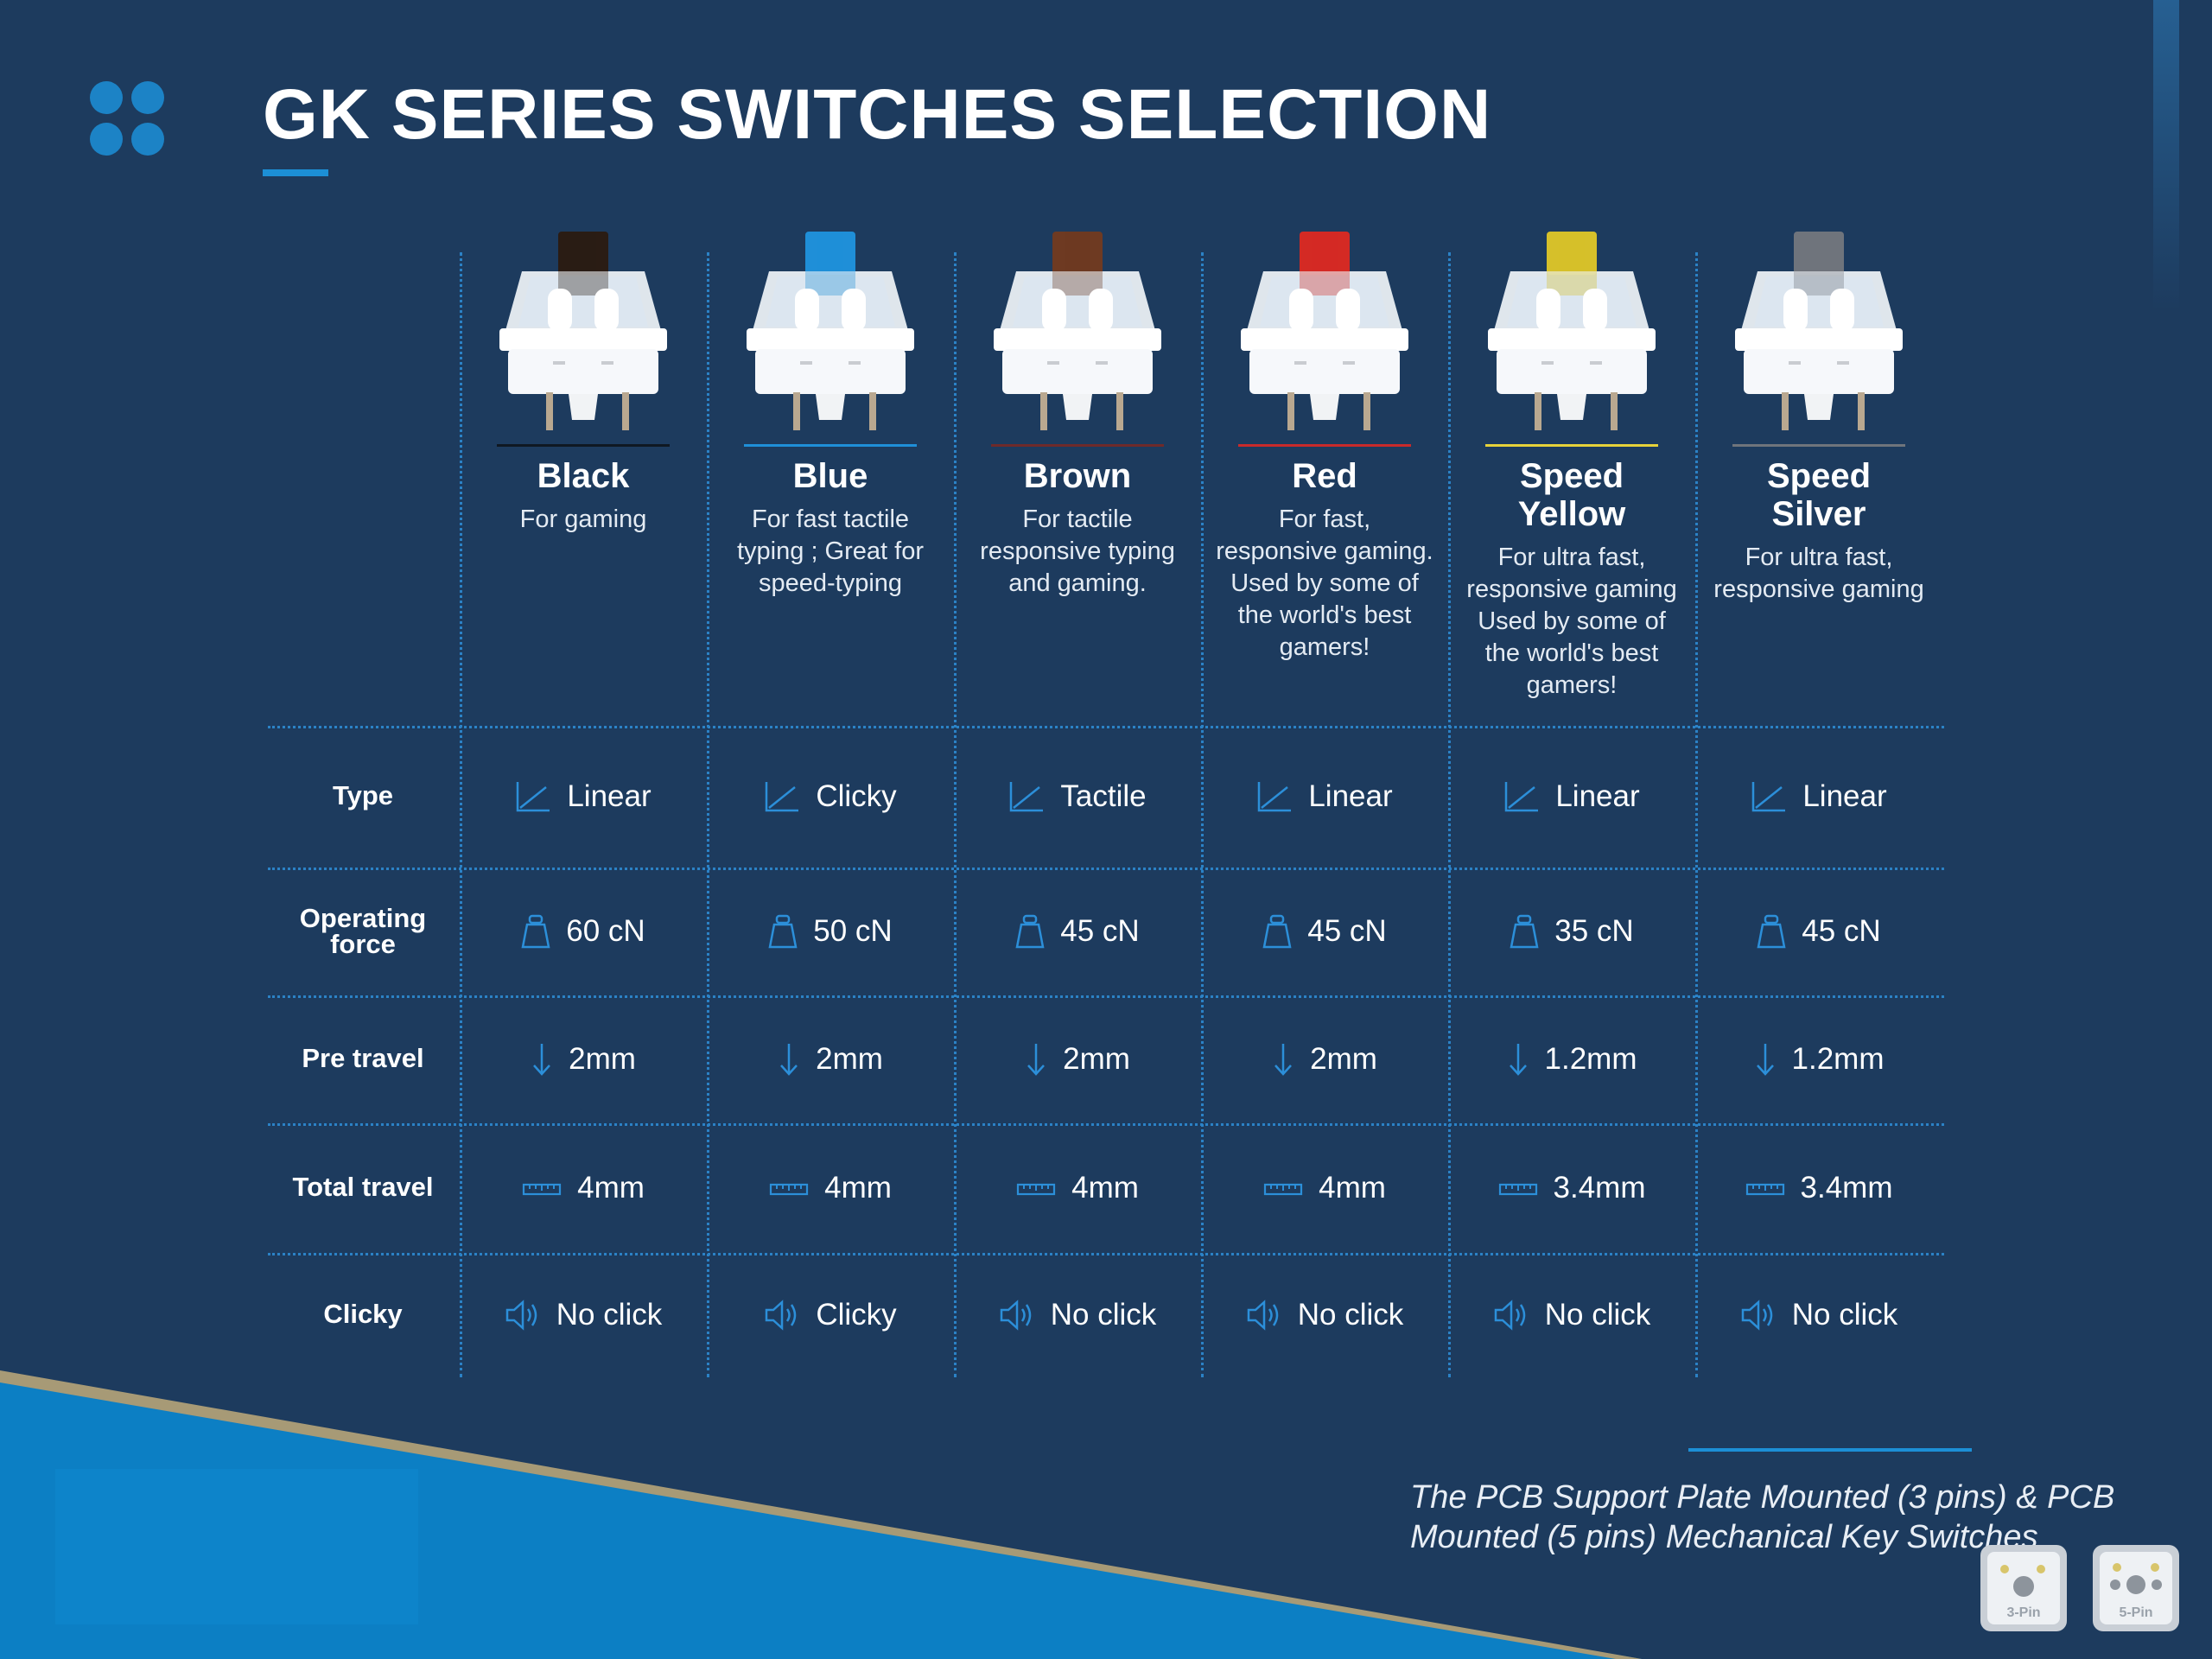 The width and height of the screenshot is (2212, 1659). I want to click on switch-name: Blue, so click(830, 476).